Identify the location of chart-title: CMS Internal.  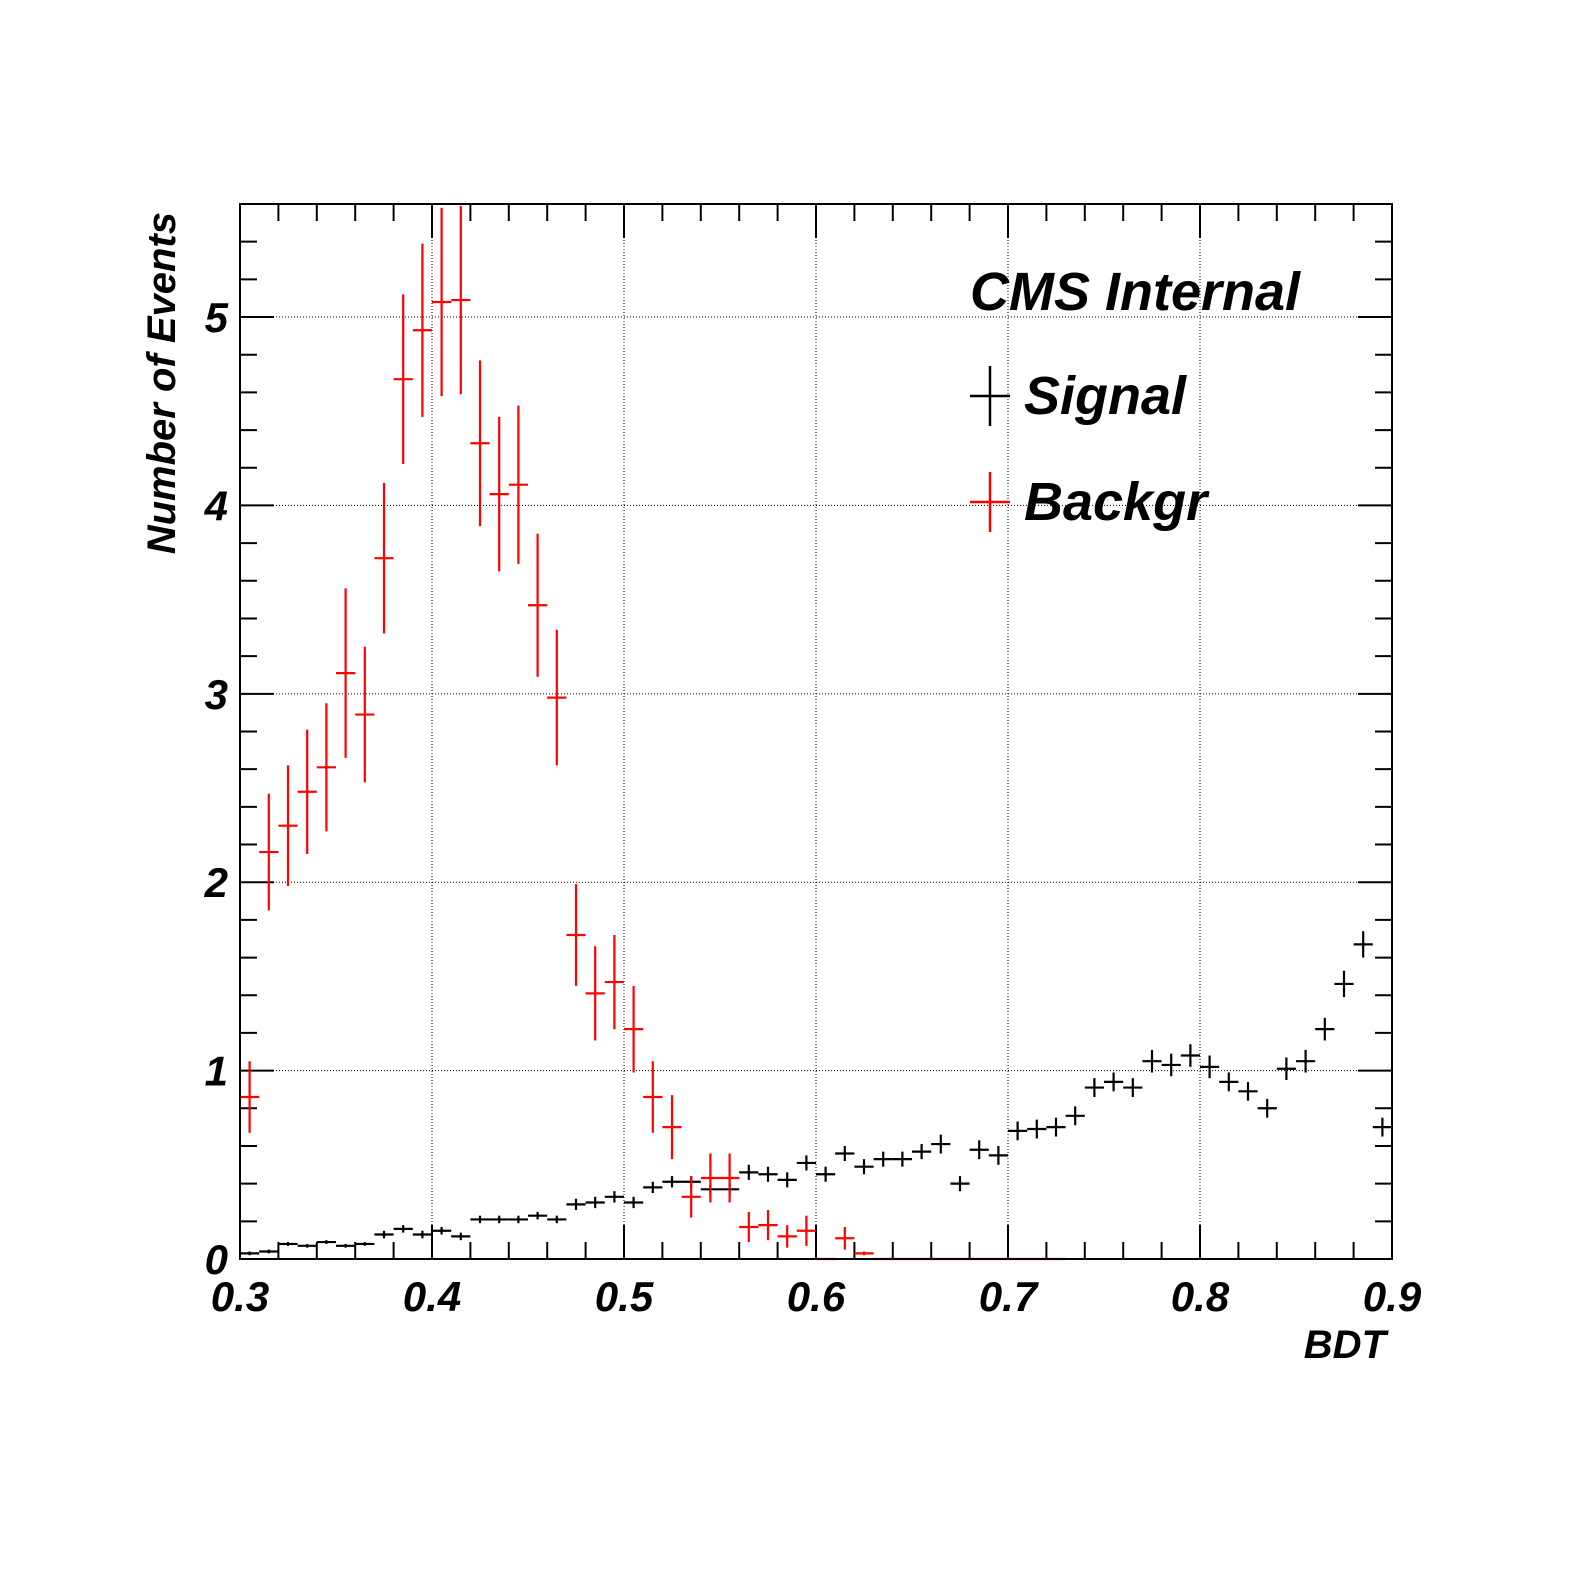
(1135, 292).